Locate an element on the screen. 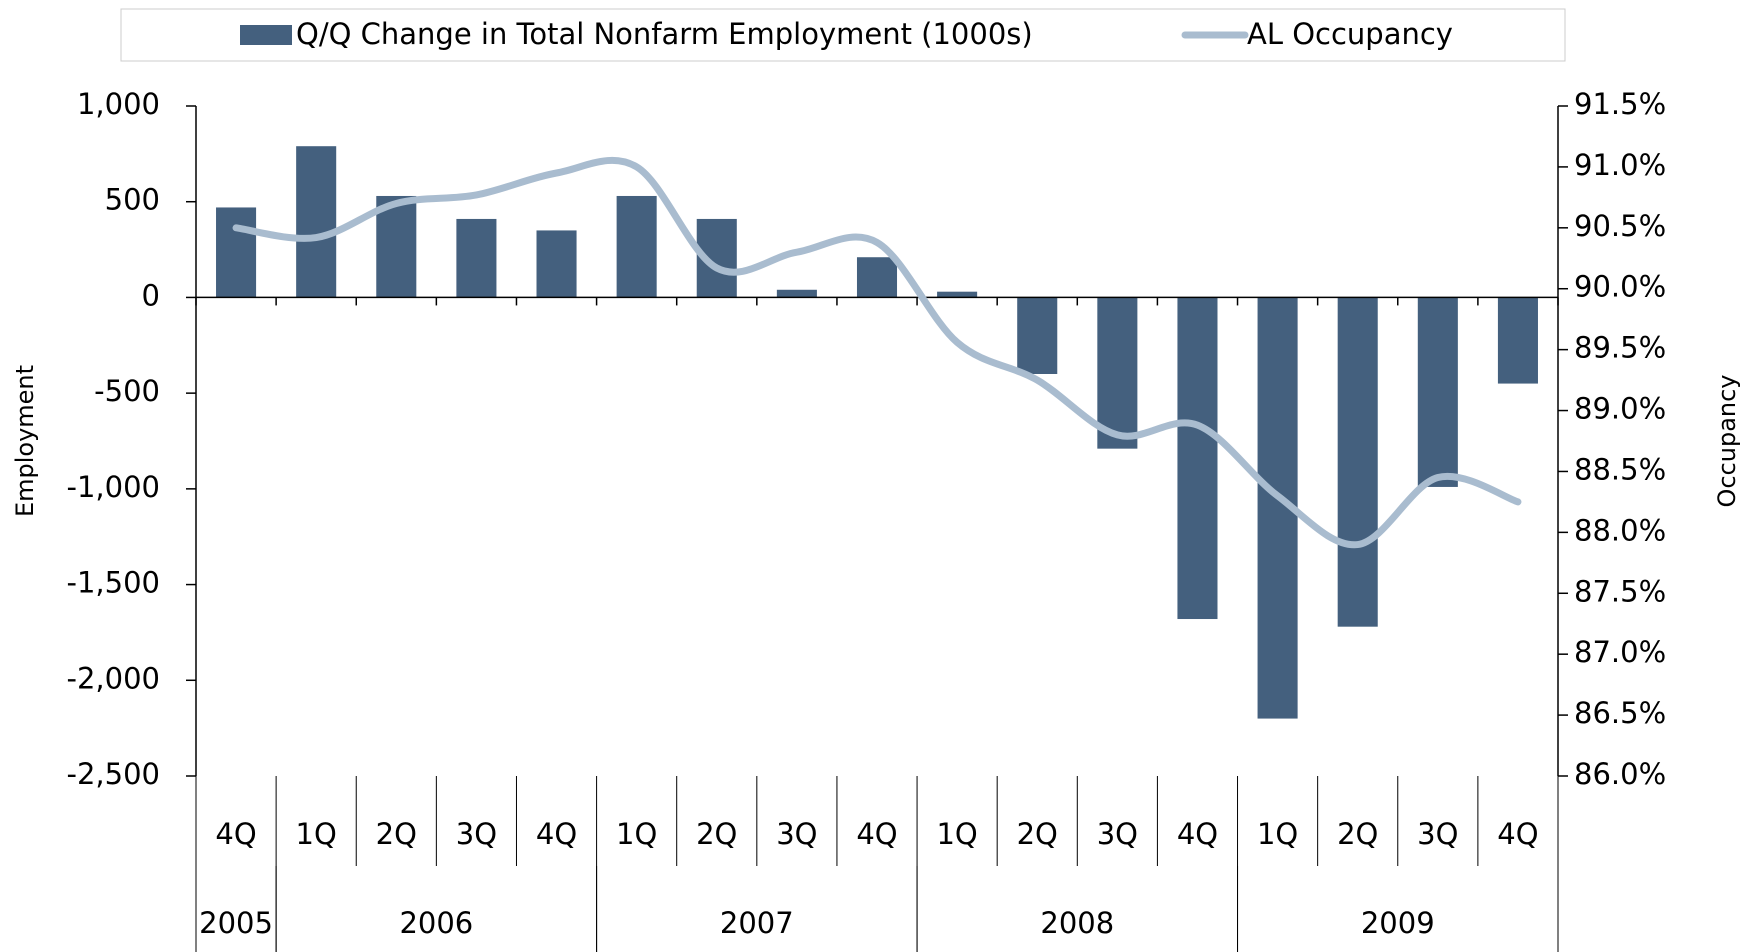  y2-tick-label: 88.5% is located at coordinates (1620, 469).